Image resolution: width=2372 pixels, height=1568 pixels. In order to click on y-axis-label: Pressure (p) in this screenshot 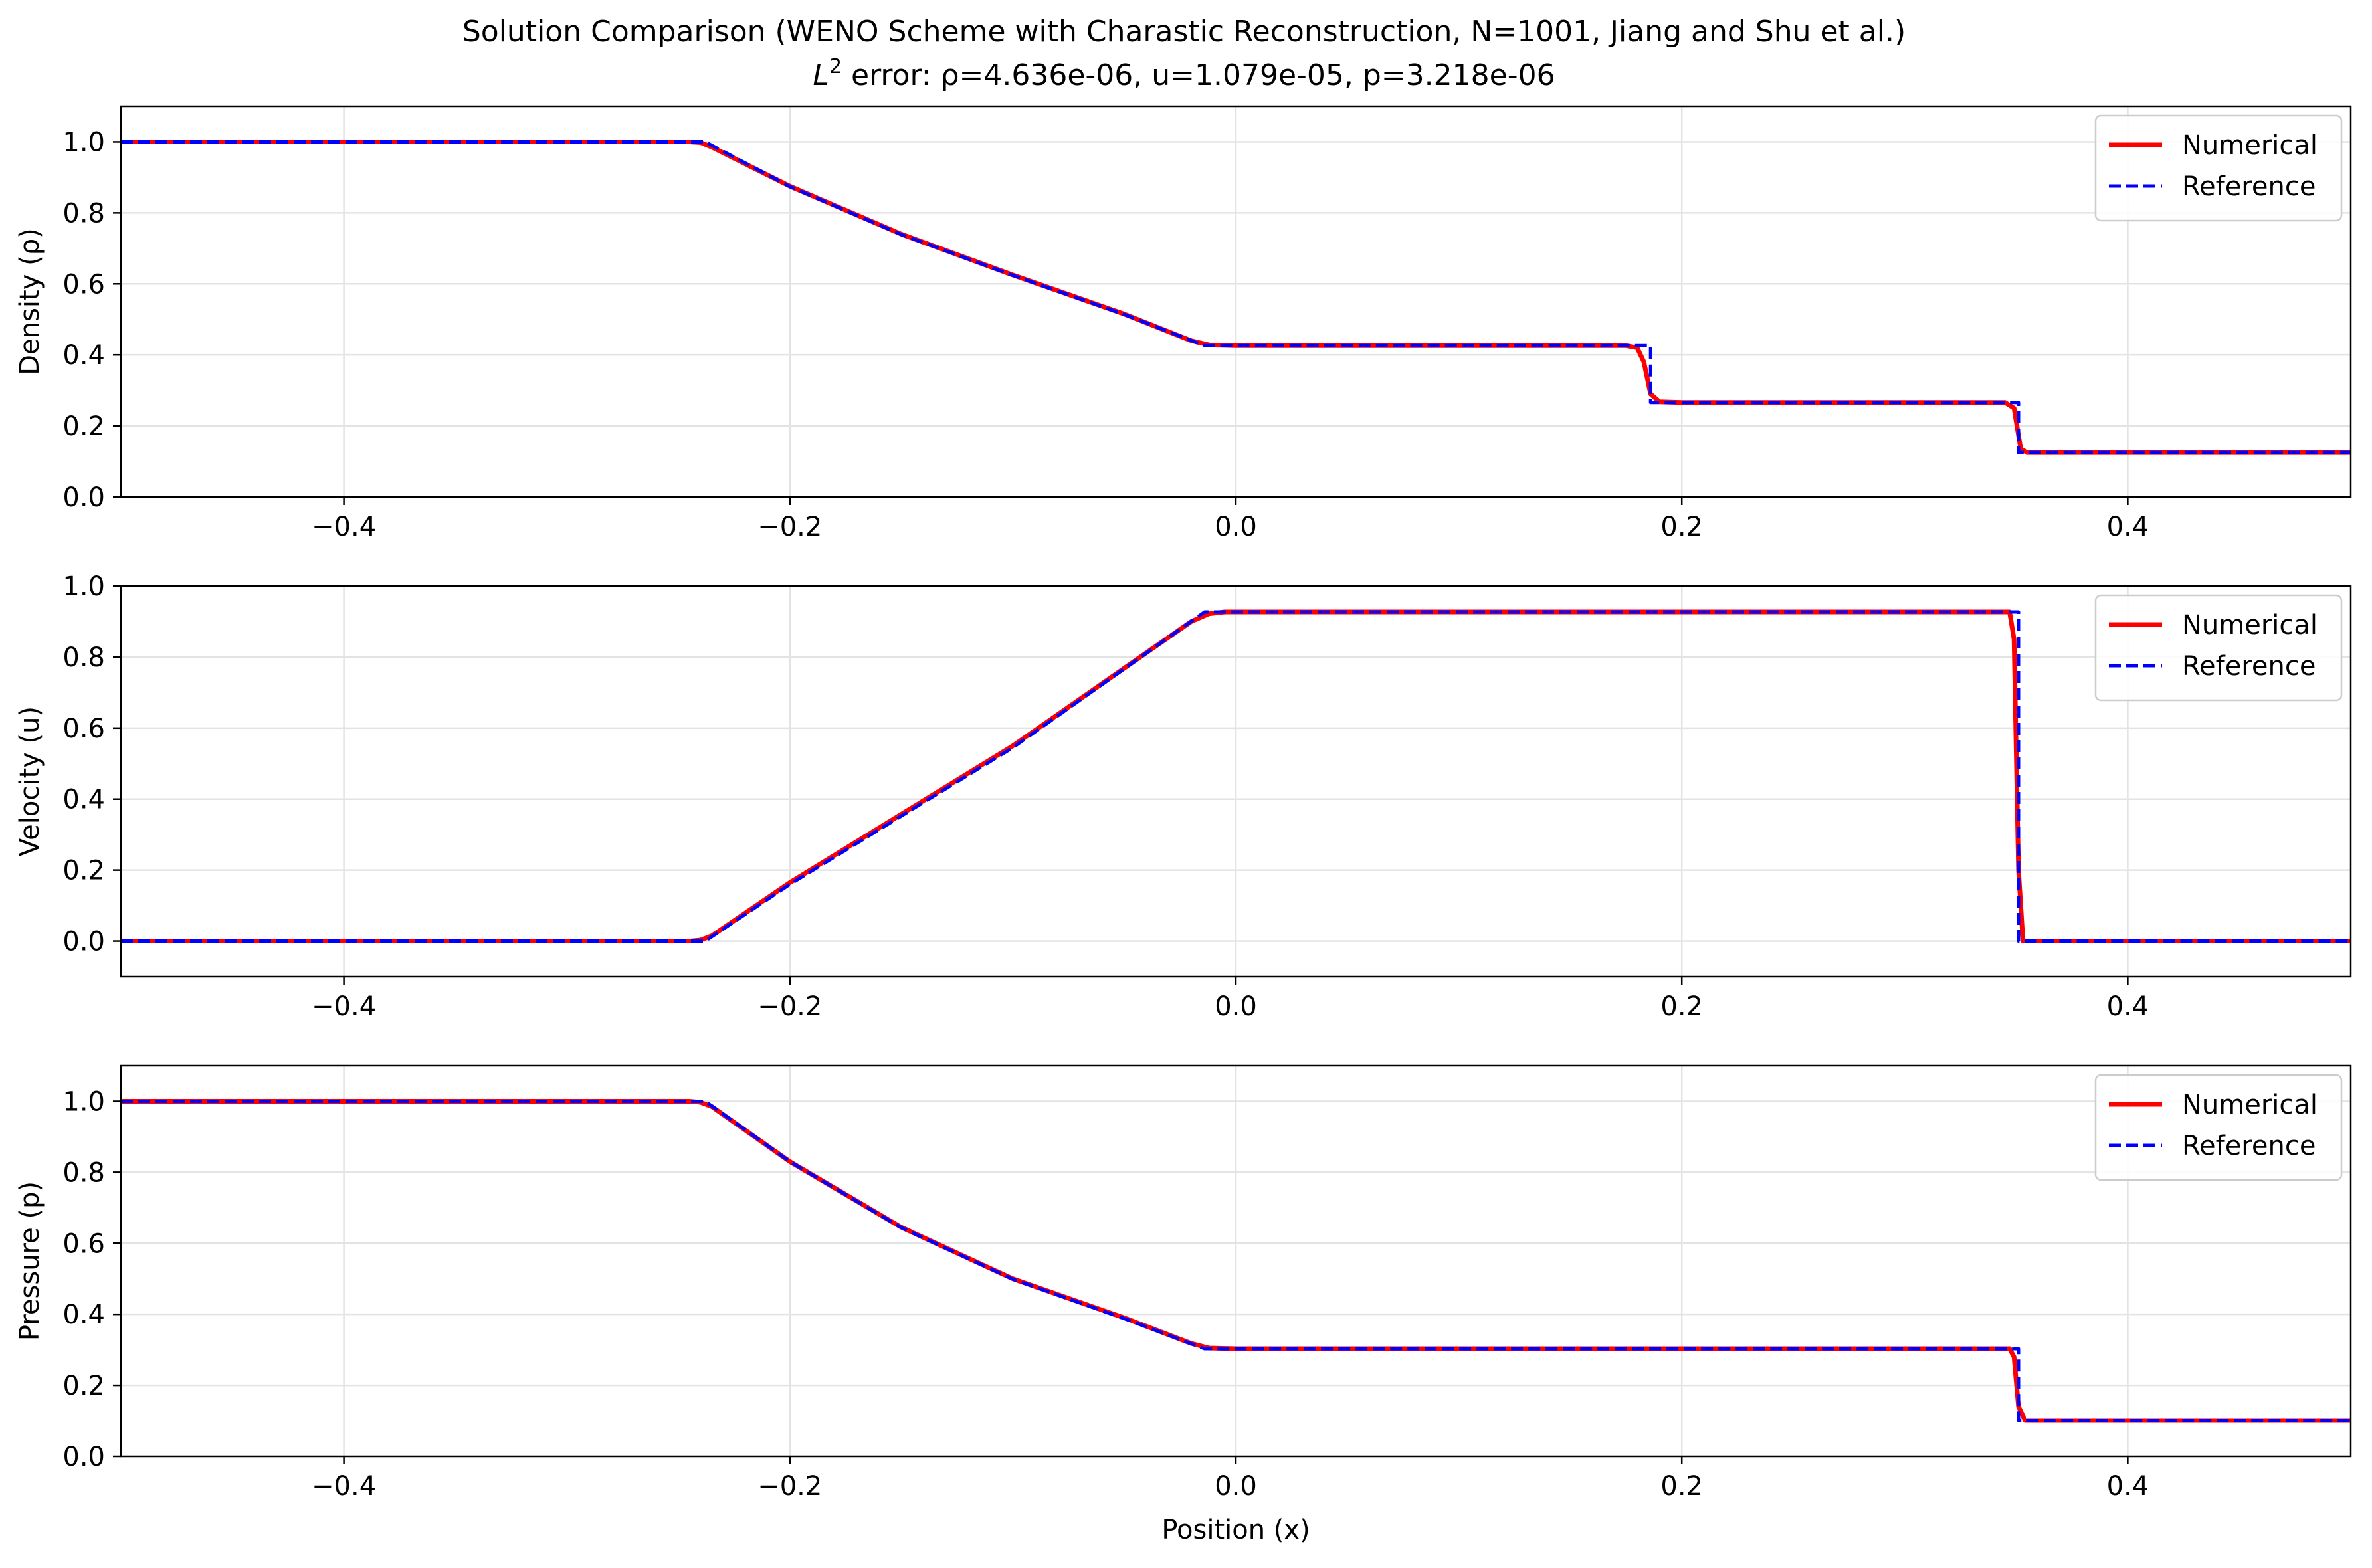, I will do `click(30, 1261)`.